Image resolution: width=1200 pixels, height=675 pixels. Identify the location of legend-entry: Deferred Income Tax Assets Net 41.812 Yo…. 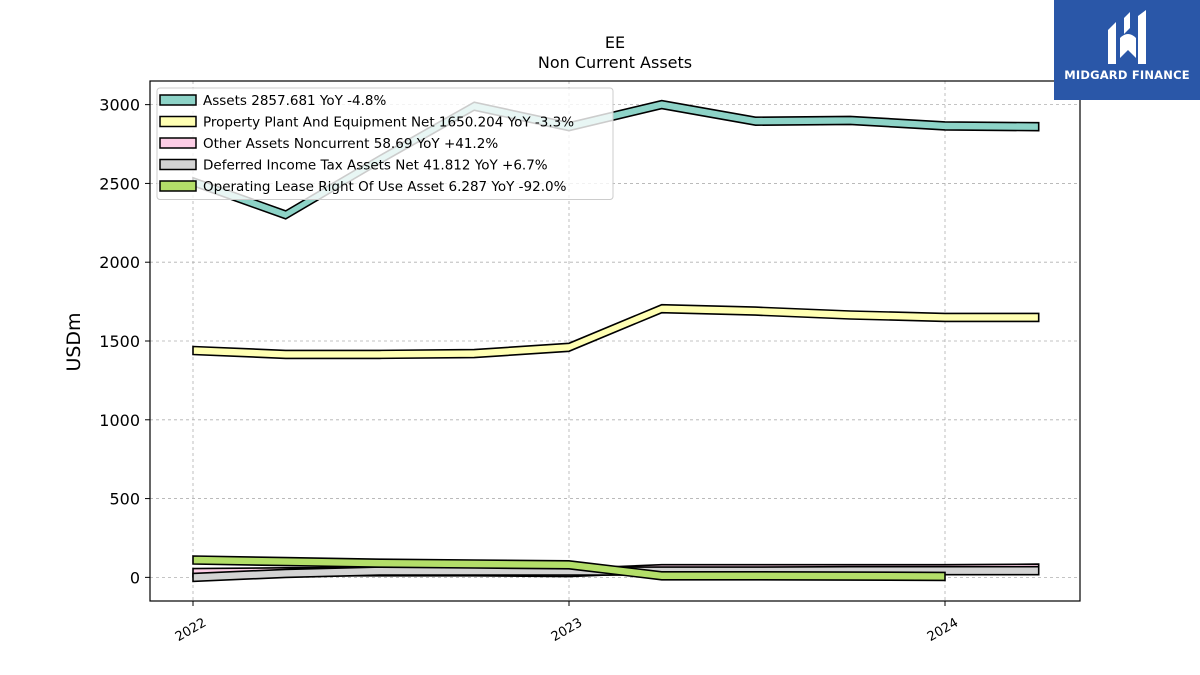
(375, 166).